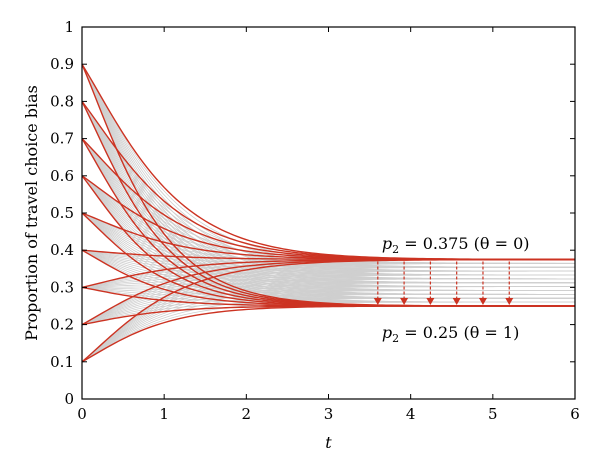 The width and height of the screenshot is (600, 469). Describe the element at coordinates (247, 414) in the screenshot. I see `x-tick-label: 2` at that location.